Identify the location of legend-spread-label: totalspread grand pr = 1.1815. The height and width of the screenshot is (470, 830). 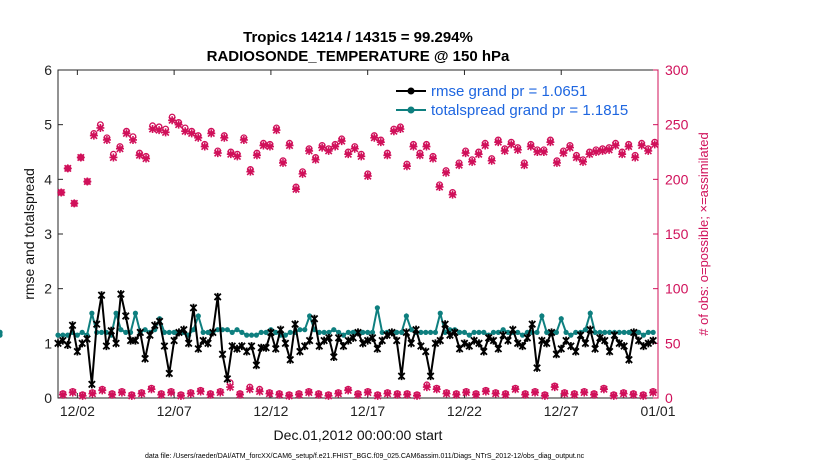
(529, 110).